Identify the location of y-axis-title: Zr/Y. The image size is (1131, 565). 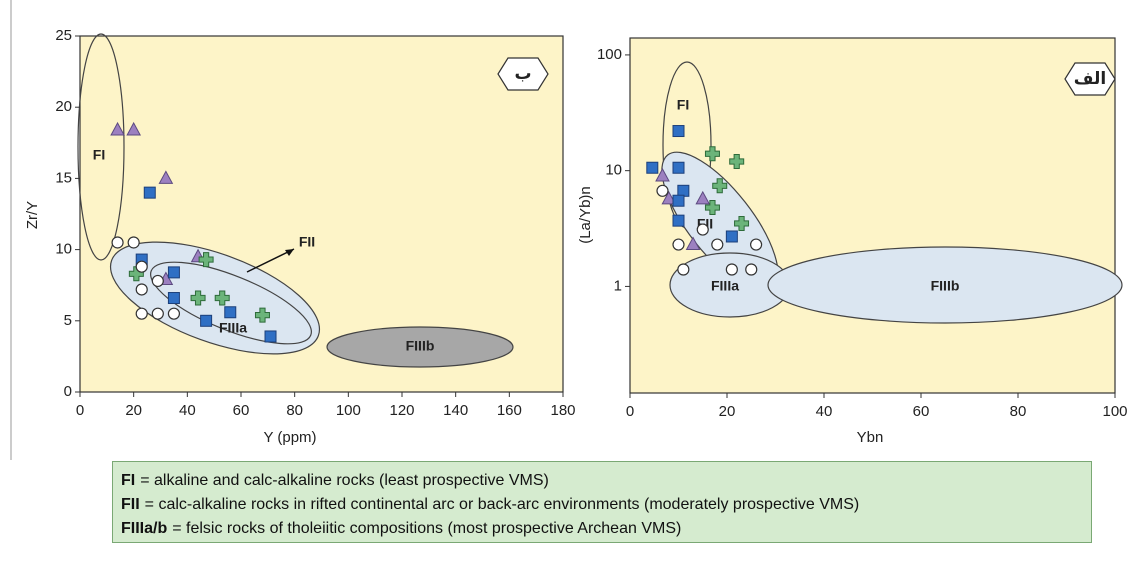
(32, 215).